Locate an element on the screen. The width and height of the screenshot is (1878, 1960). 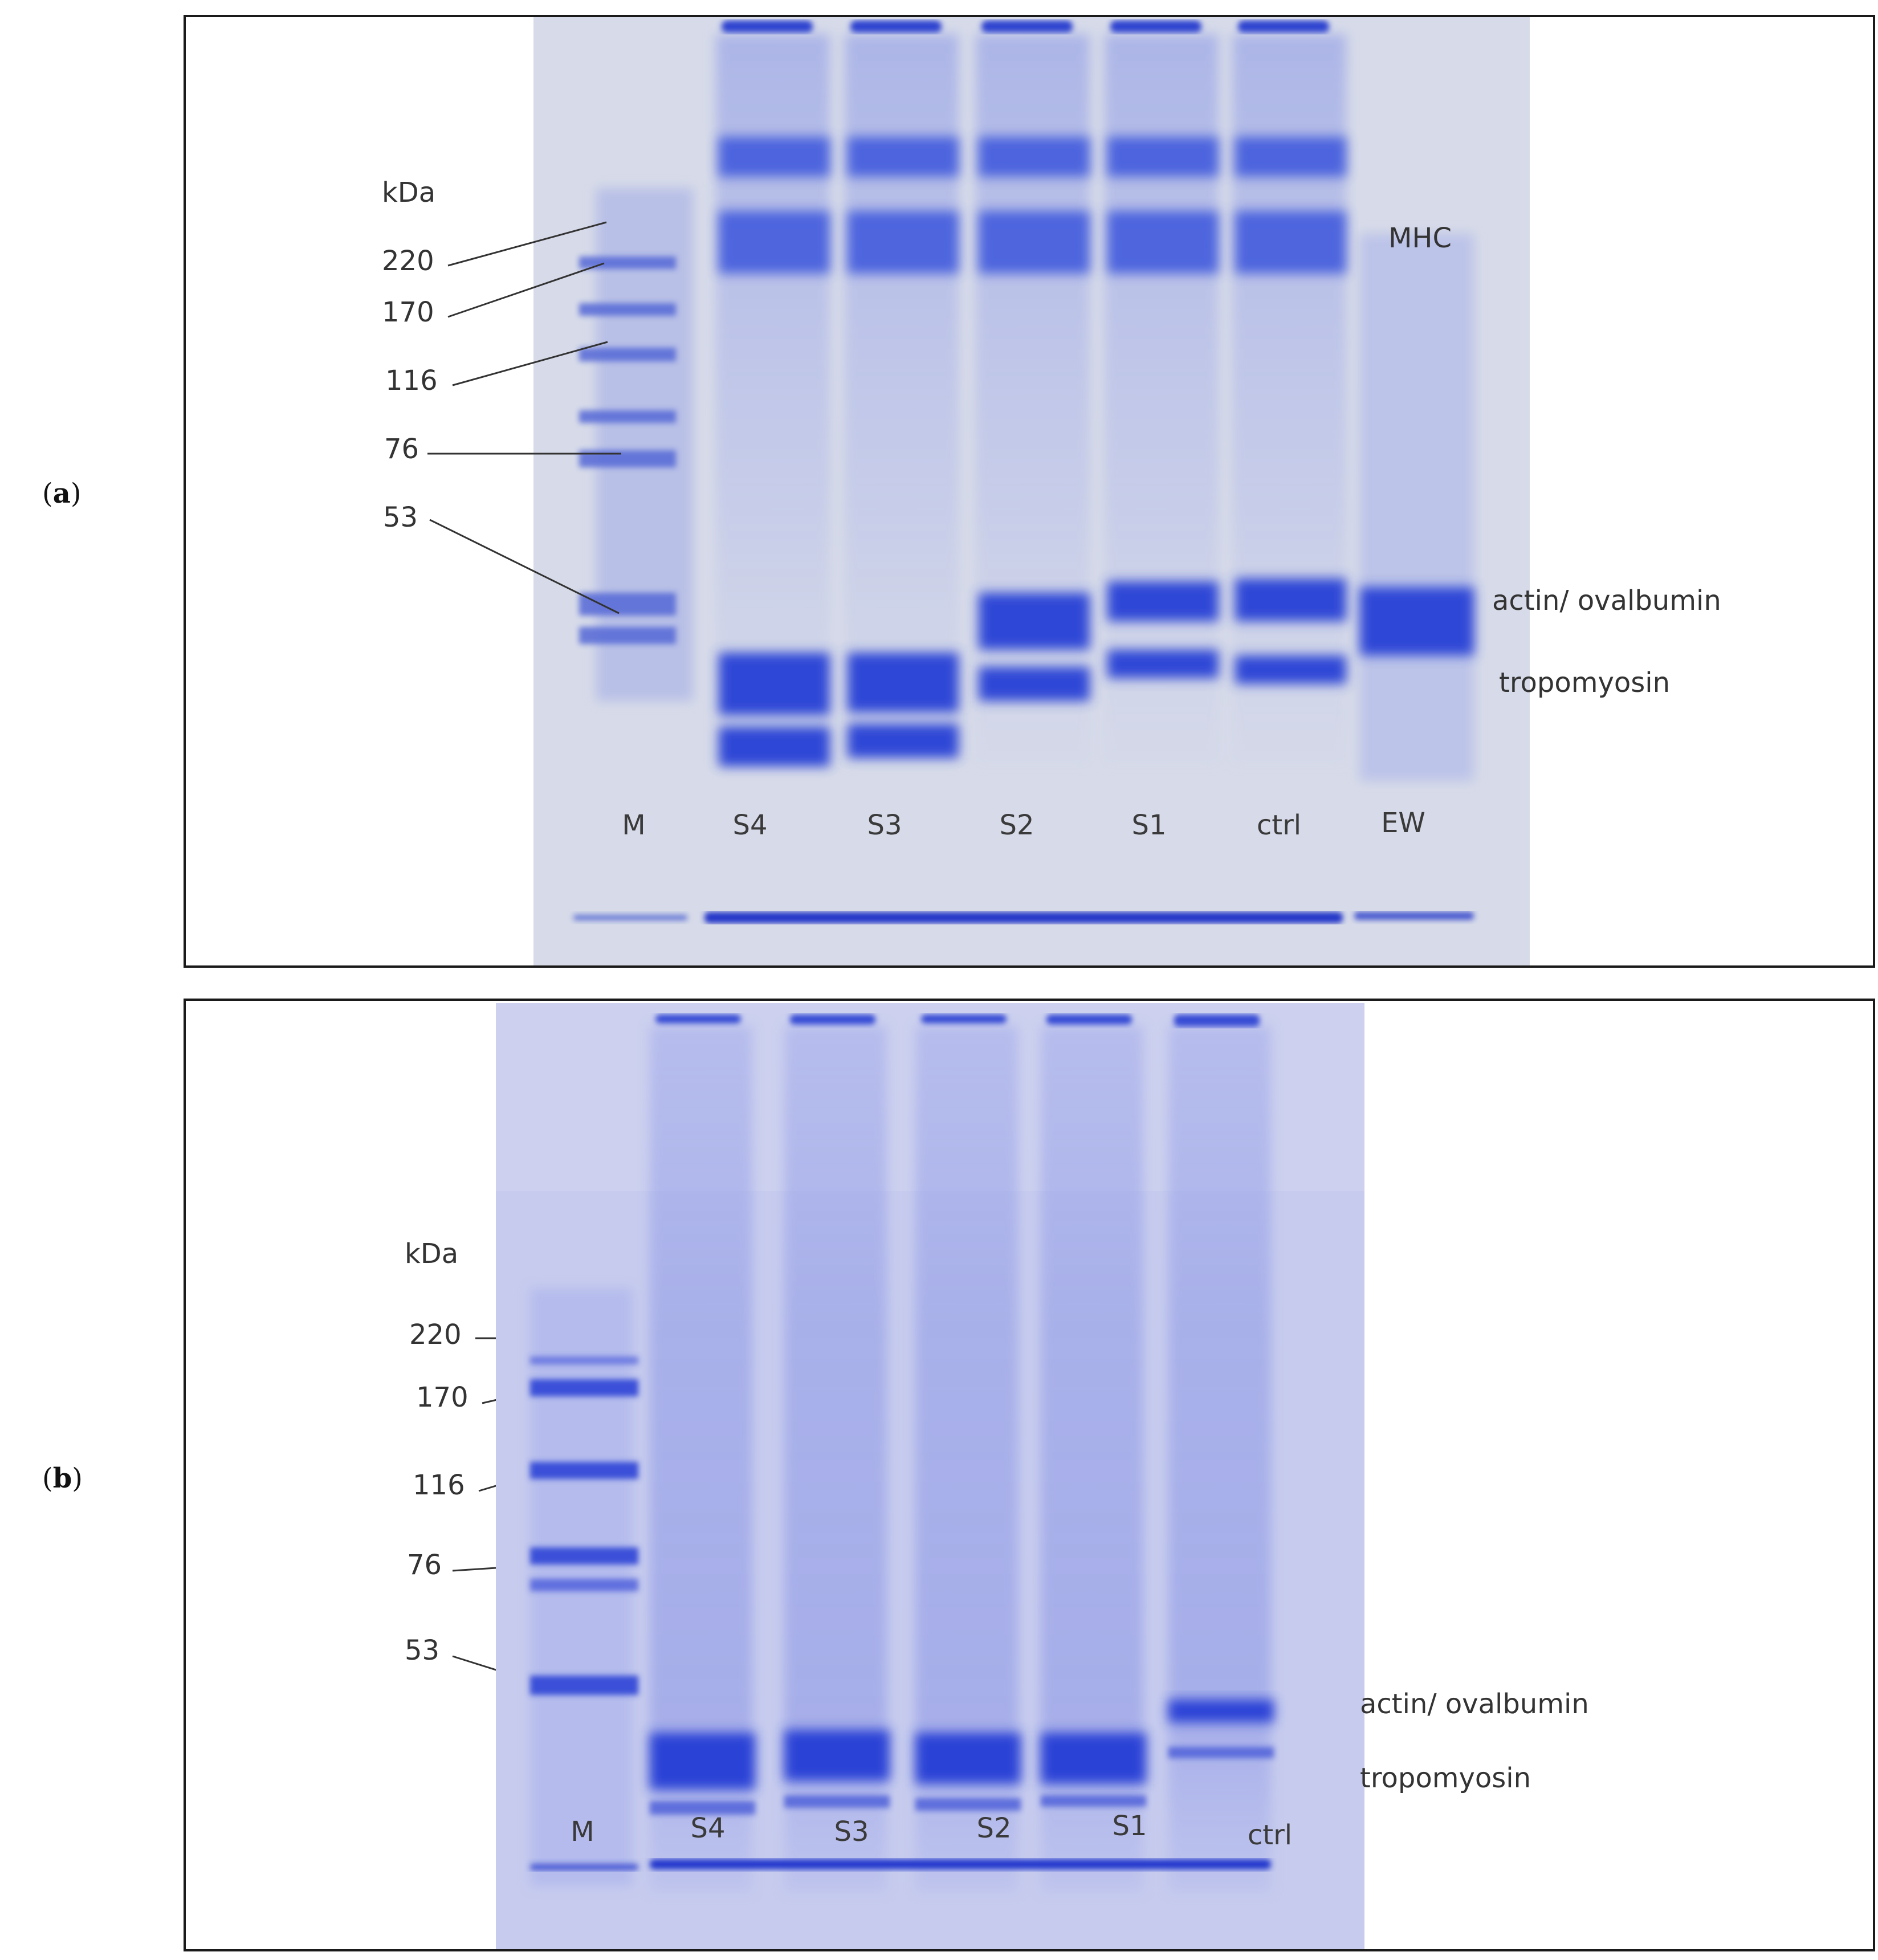
panel-a-label: (a) is located at coordinates (62, 494).